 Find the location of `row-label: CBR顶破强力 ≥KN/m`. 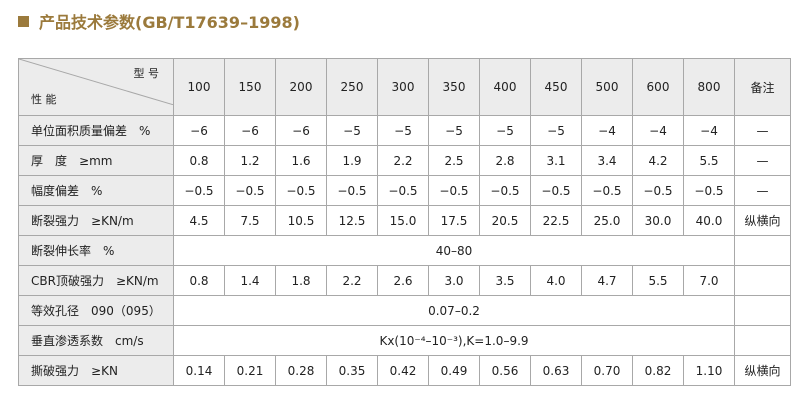

row-label: CBR顶破强力 ≥KN/m is located at coordinates (96, 280).